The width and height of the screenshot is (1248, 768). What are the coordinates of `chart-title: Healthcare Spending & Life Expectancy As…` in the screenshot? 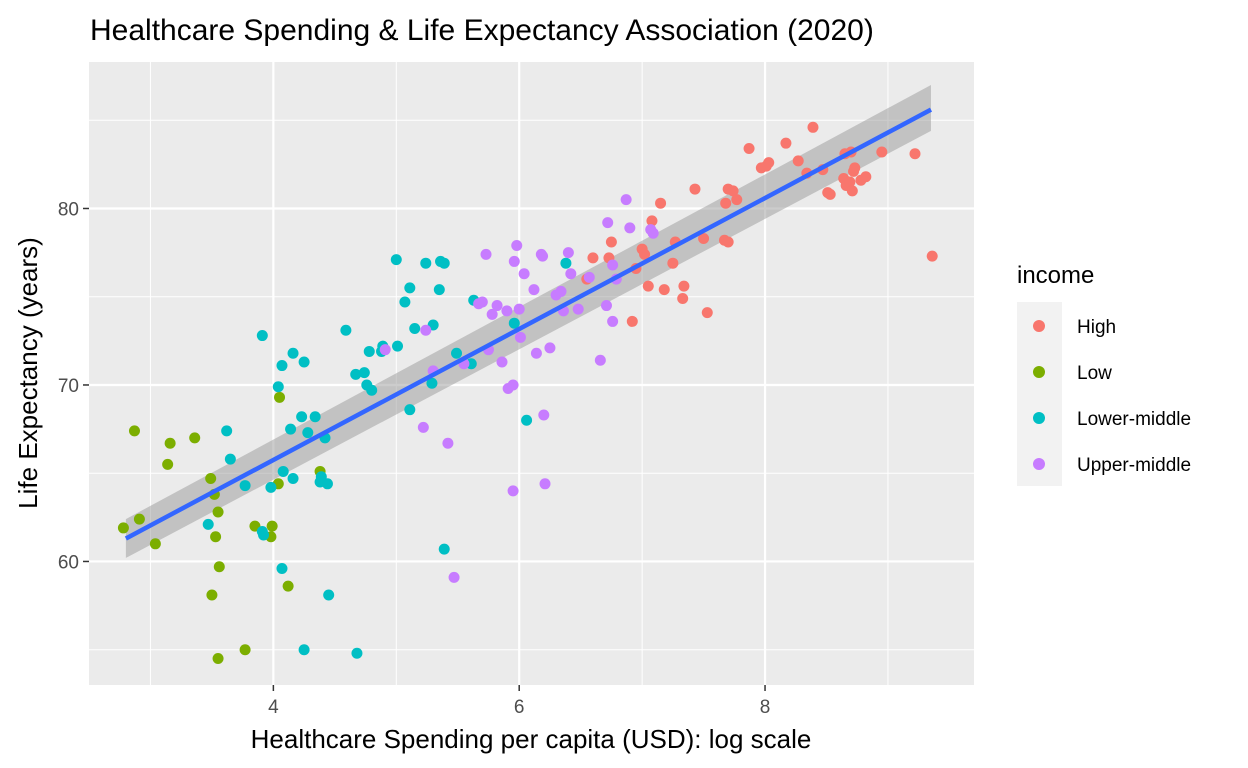 It's located at (482, 30).